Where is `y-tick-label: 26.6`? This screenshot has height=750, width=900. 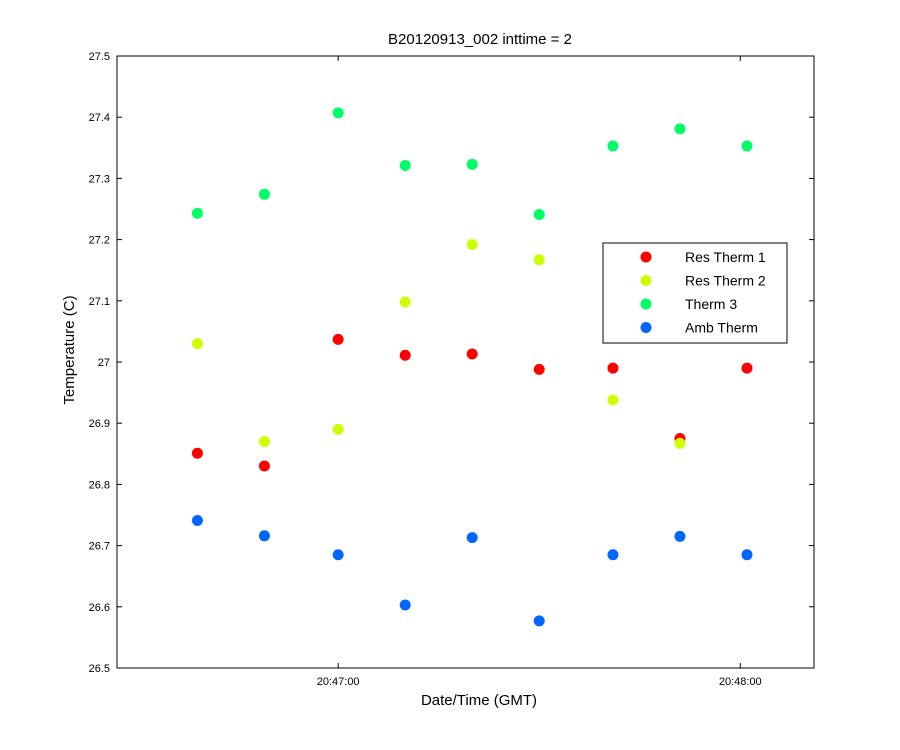 y-tick-label: 26.6 is located at coordinates (99, 608).